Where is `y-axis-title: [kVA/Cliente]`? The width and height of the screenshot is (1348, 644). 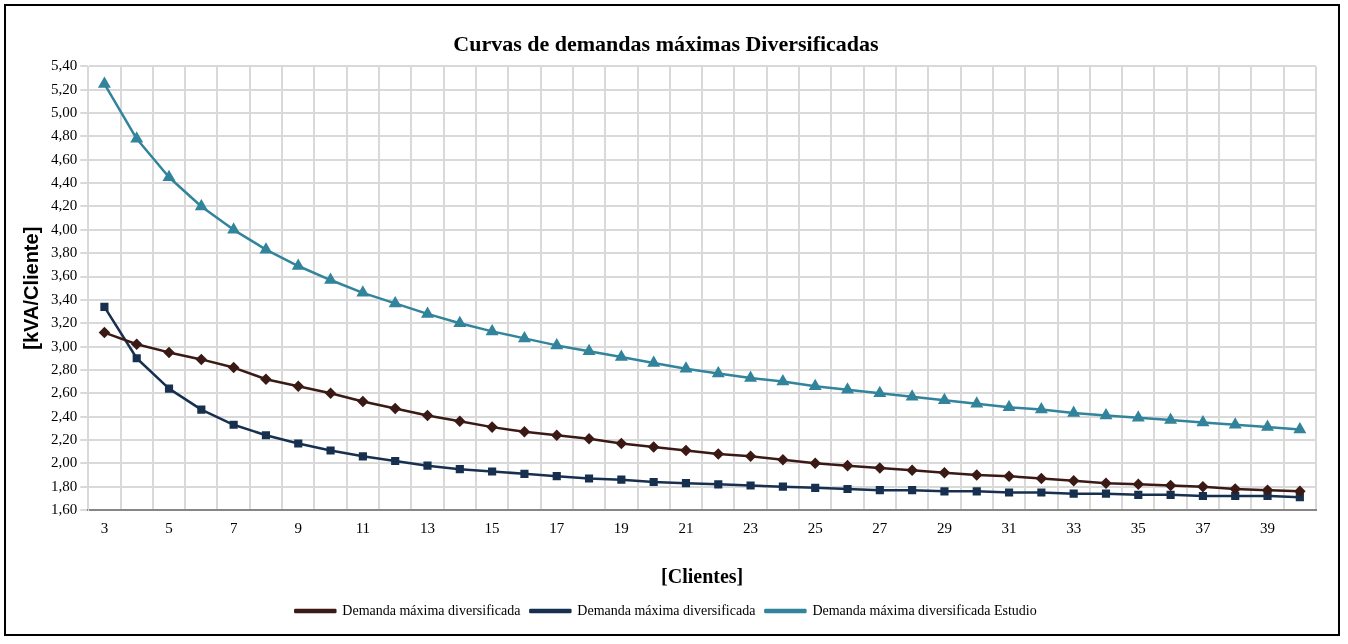 y-axis-title: [kVA/Cliente] is located at coordinates (30, 288).